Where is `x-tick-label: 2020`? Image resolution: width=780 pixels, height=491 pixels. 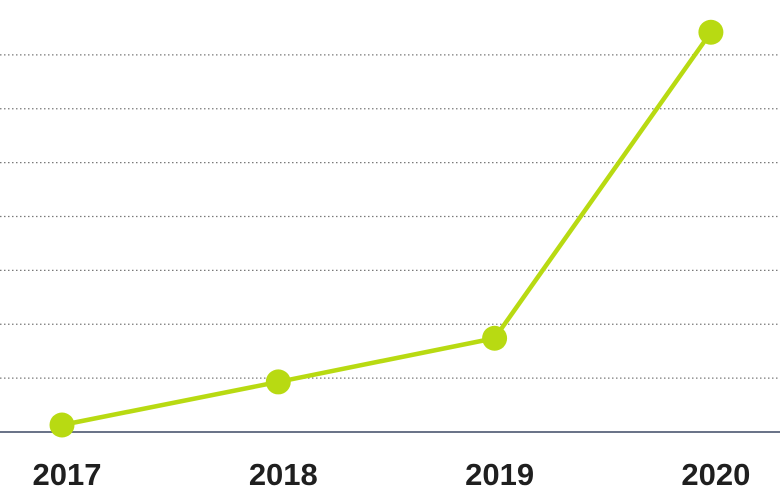 x-tick-label: 2020 is located at coordinates (715, 474).